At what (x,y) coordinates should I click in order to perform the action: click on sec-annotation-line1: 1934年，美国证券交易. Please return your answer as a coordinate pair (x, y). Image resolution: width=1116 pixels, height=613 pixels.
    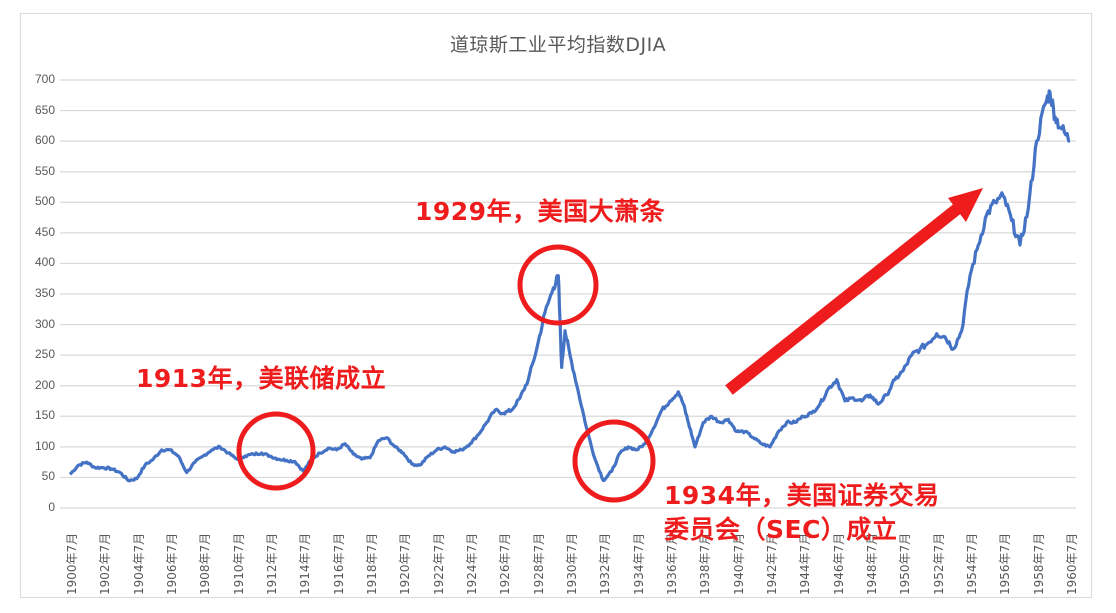
    Looking at the image, I should click on (802, 495).